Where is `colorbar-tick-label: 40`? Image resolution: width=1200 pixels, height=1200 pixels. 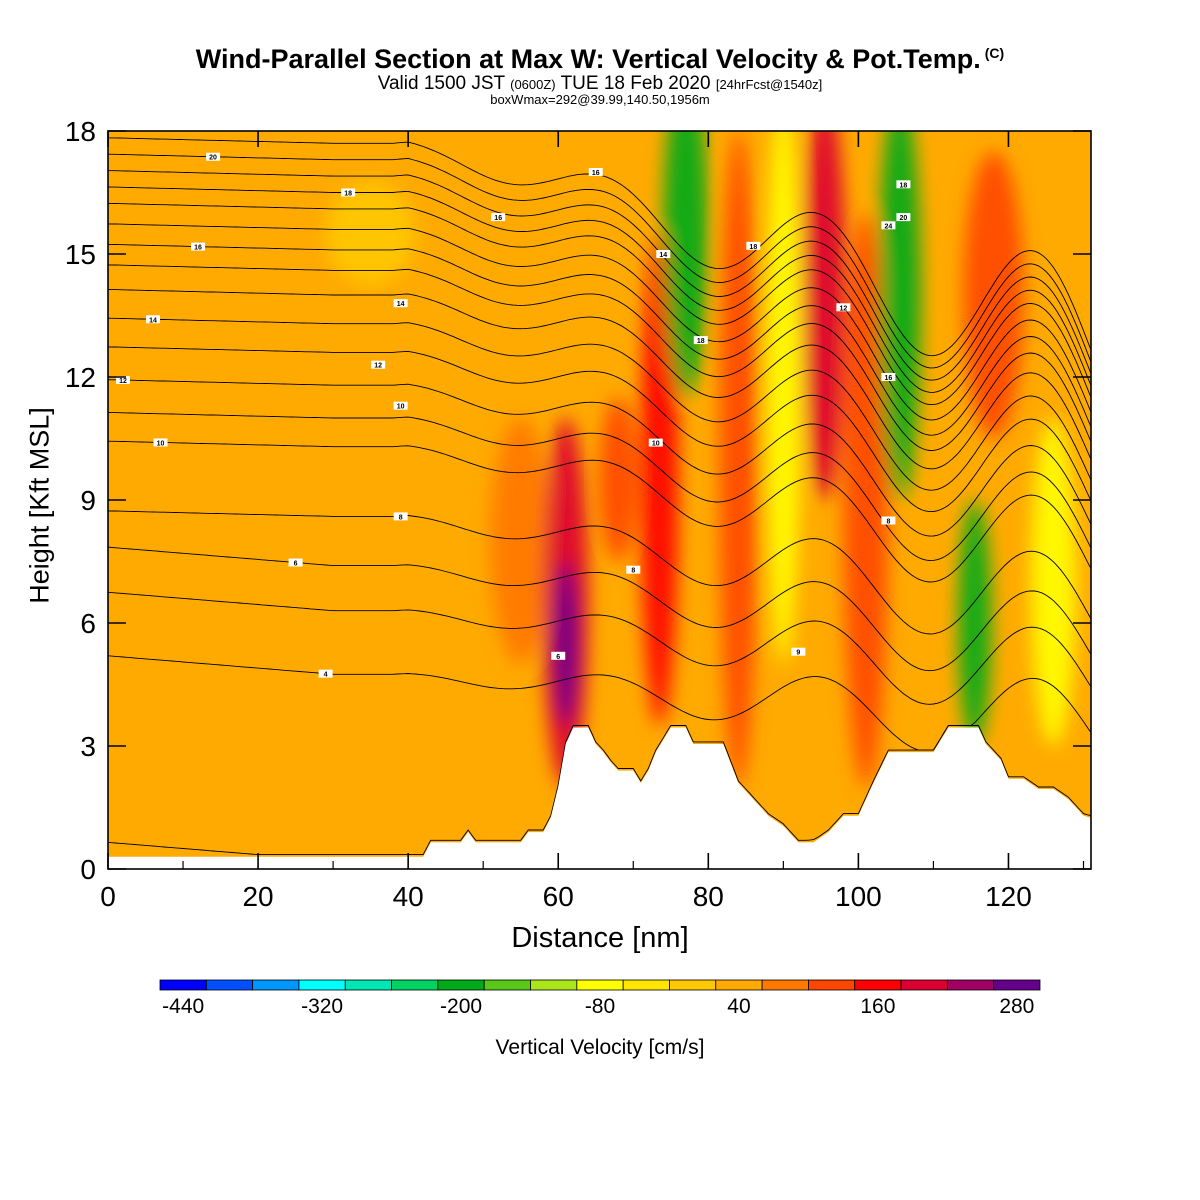
colorbar-tick-label: 40 is located at coordinates (738, 1006).